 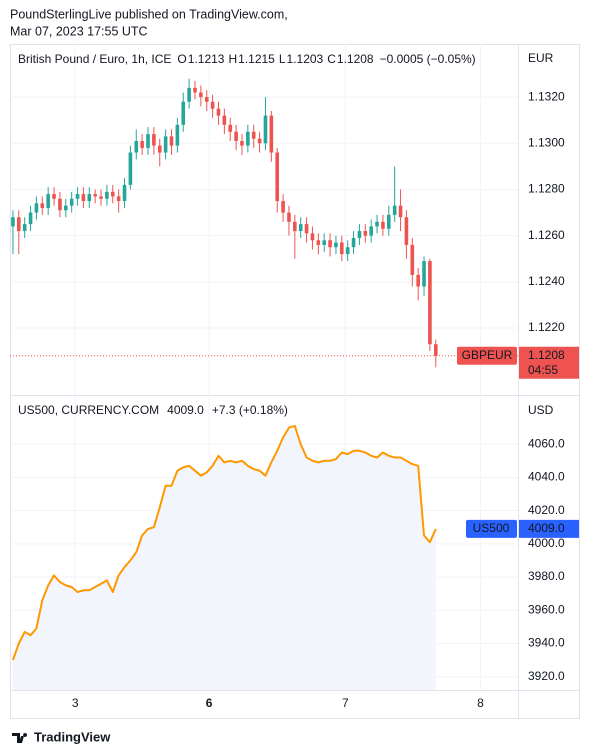 I want to click on y-tick-label: 3980.0, so click(x=546, y=576).